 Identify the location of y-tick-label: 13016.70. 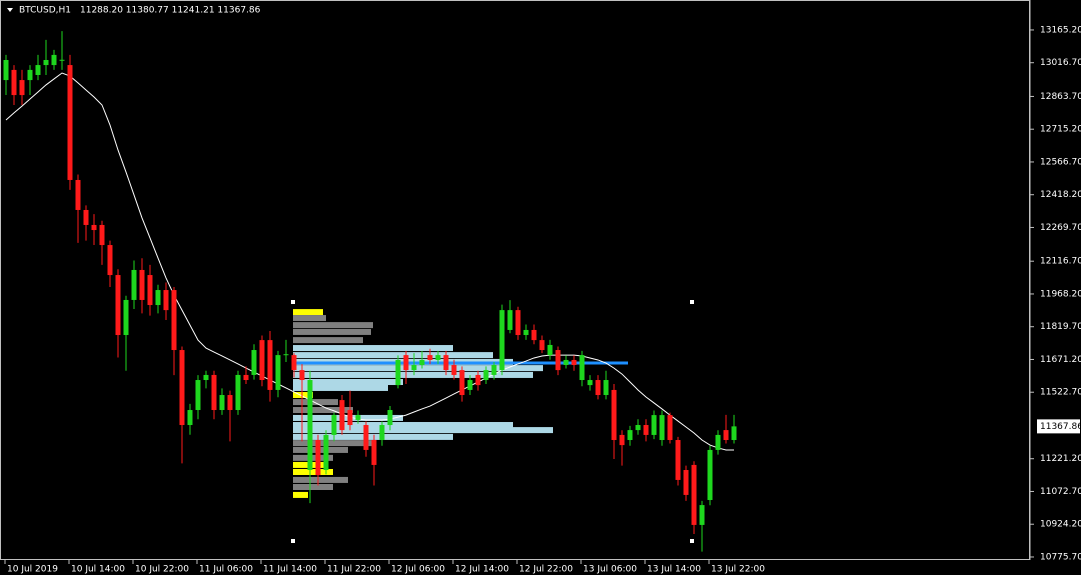
(1060, 63).